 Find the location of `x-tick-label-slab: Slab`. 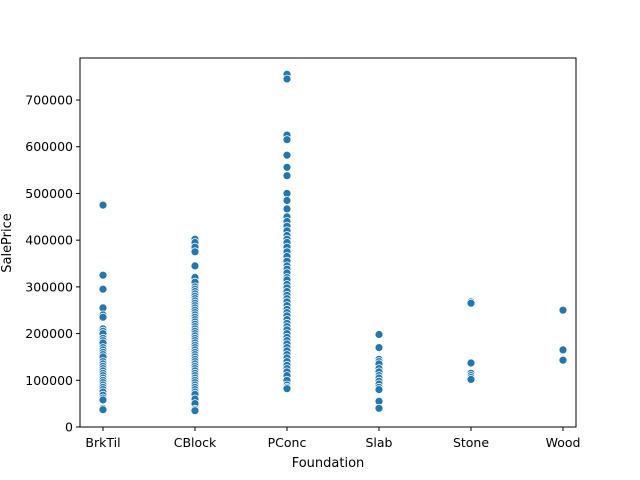

x-tick-label-slab: Slab is located at coordinates (378, 442).